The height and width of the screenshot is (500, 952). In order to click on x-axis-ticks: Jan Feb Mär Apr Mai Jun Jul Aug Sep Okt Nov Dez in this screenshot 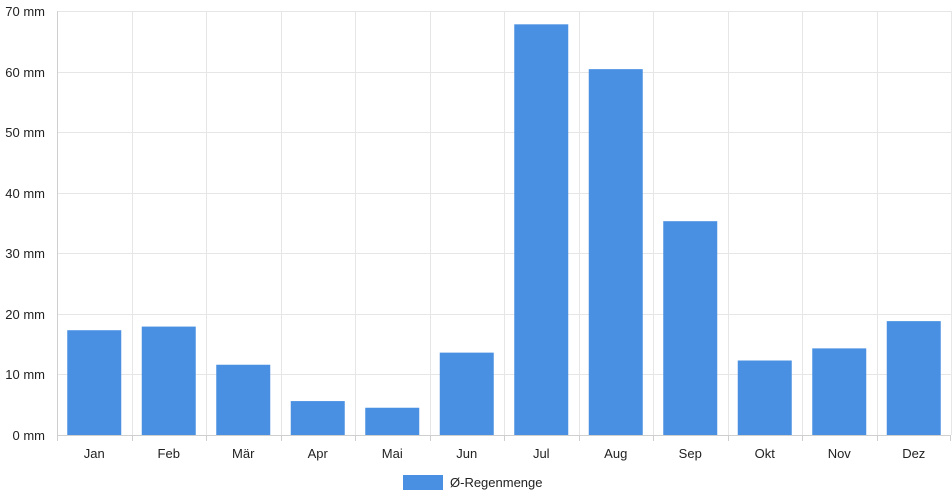, I will do `click(504, 448)`.